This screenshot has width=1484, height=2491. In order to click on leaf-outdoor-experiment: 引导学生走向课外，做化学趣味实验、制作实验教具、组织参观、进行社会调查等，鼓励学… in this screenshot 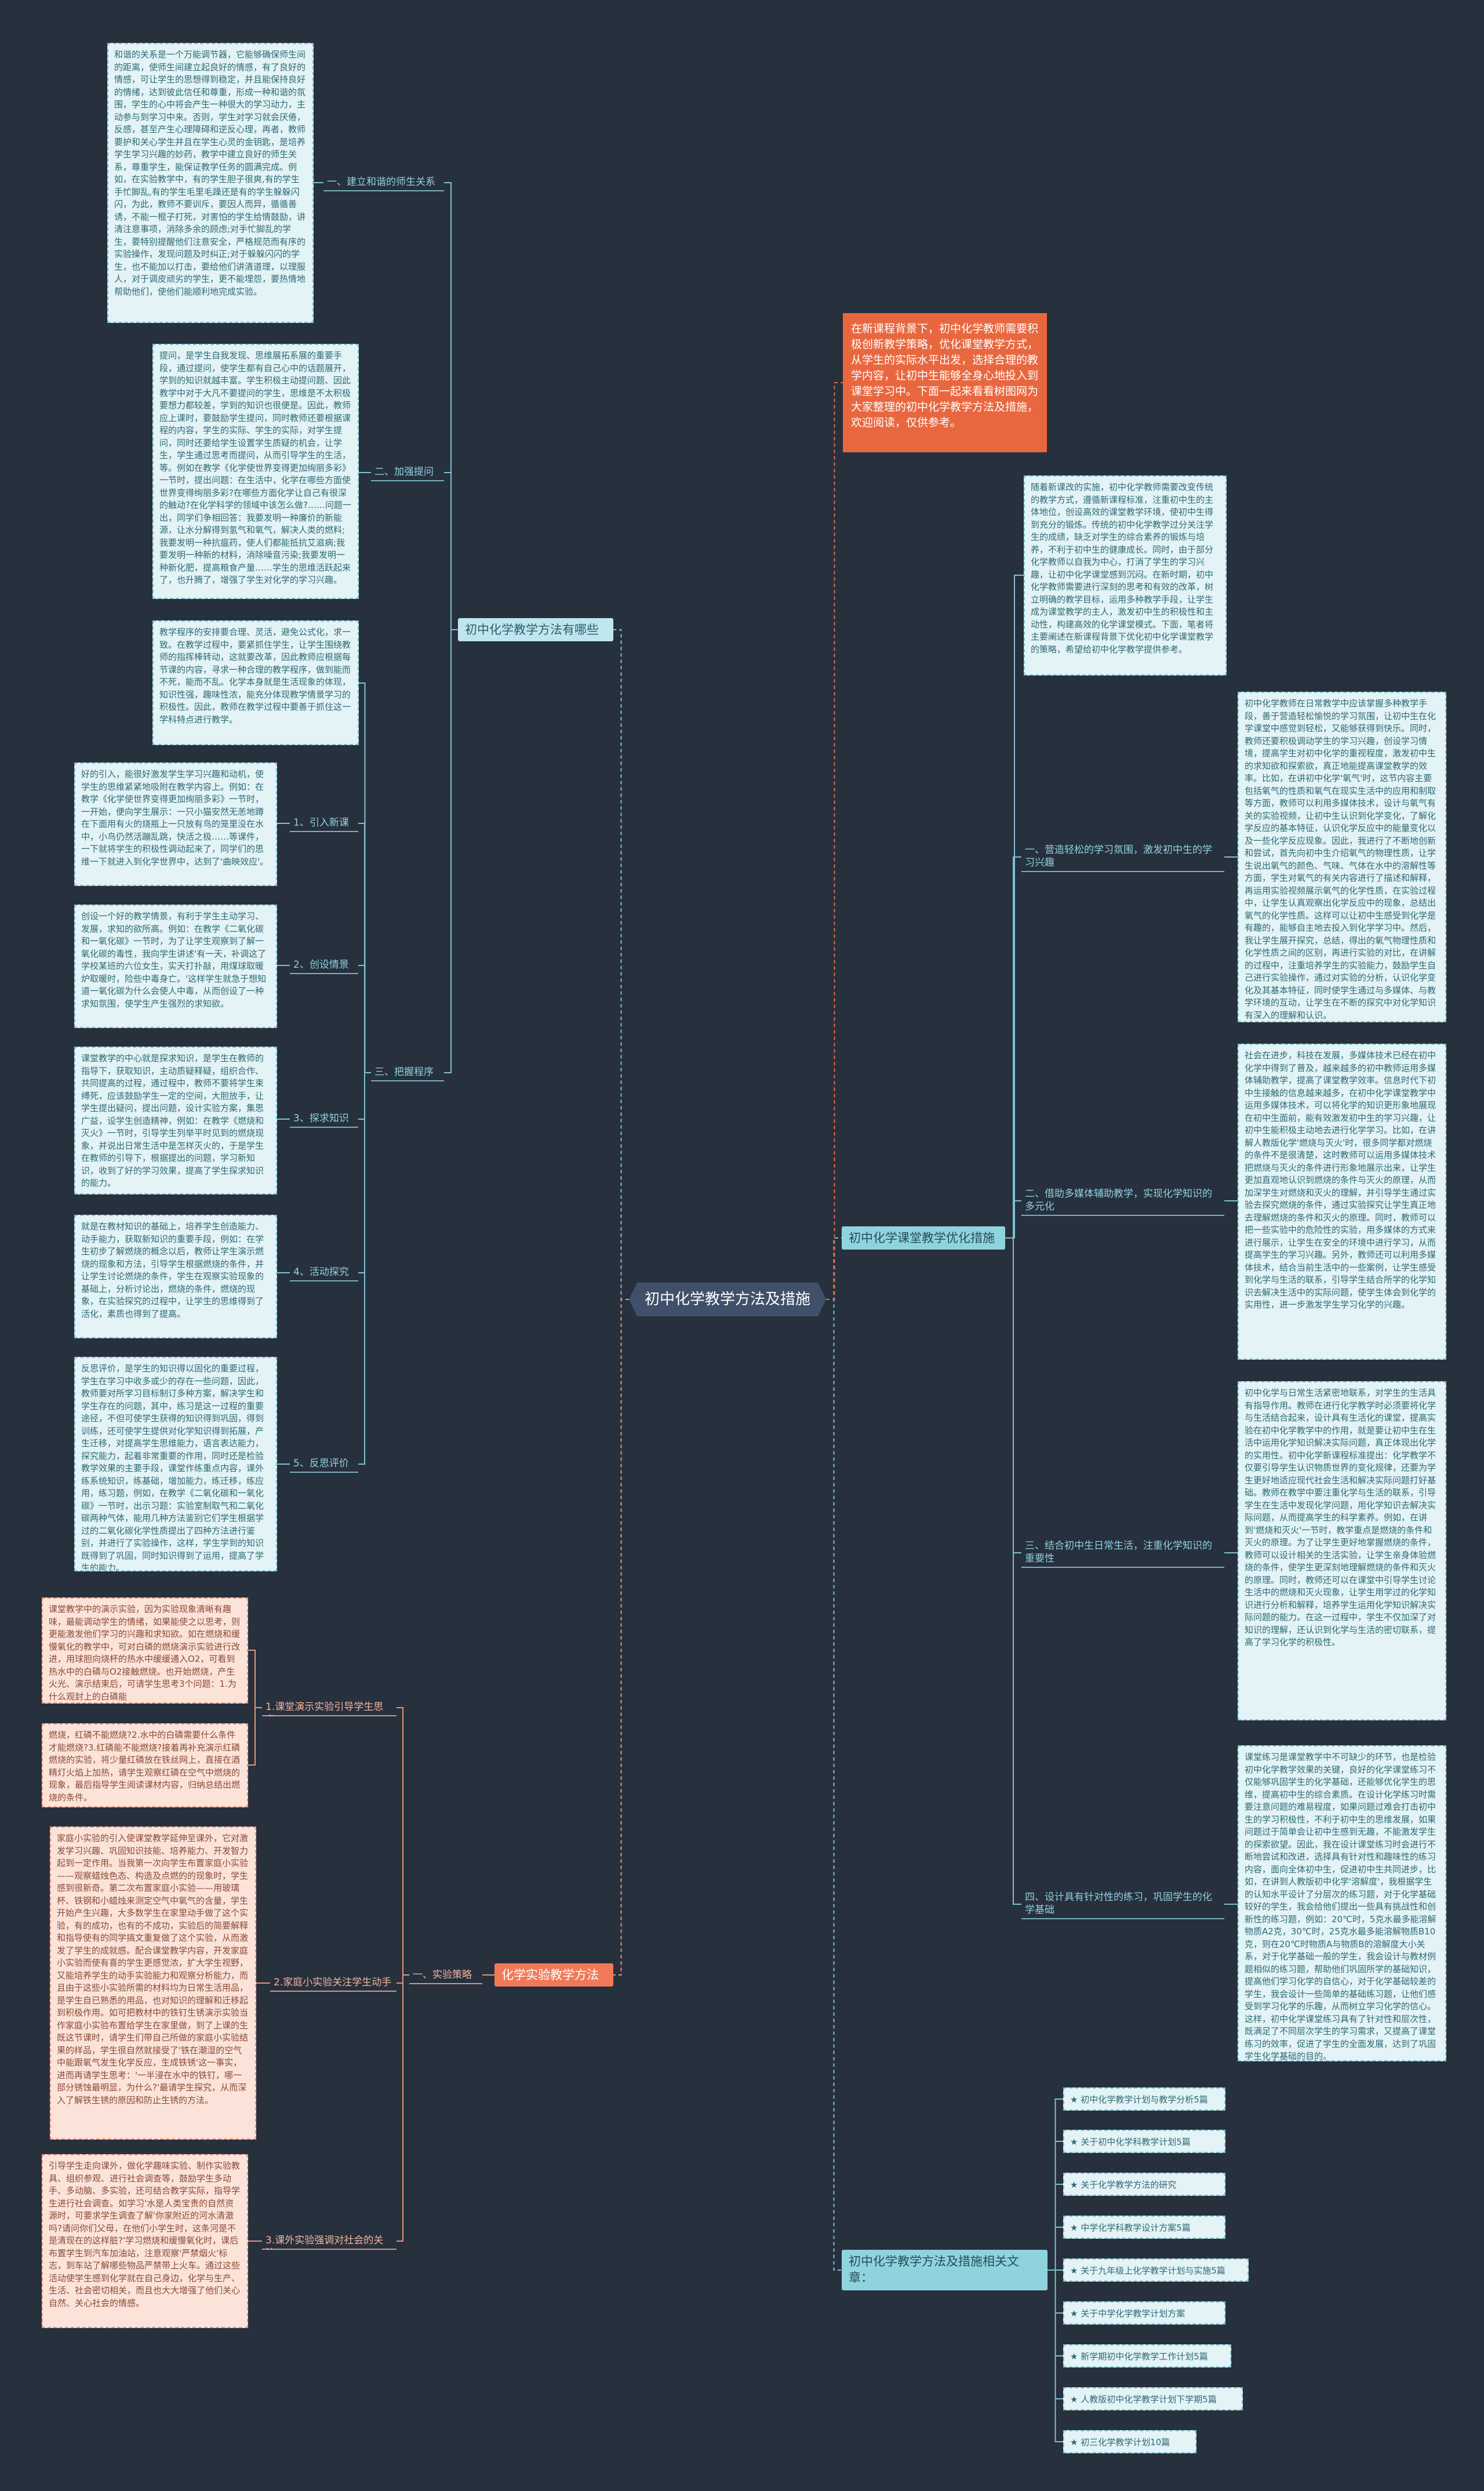, I will do `click(145, 2241)`.